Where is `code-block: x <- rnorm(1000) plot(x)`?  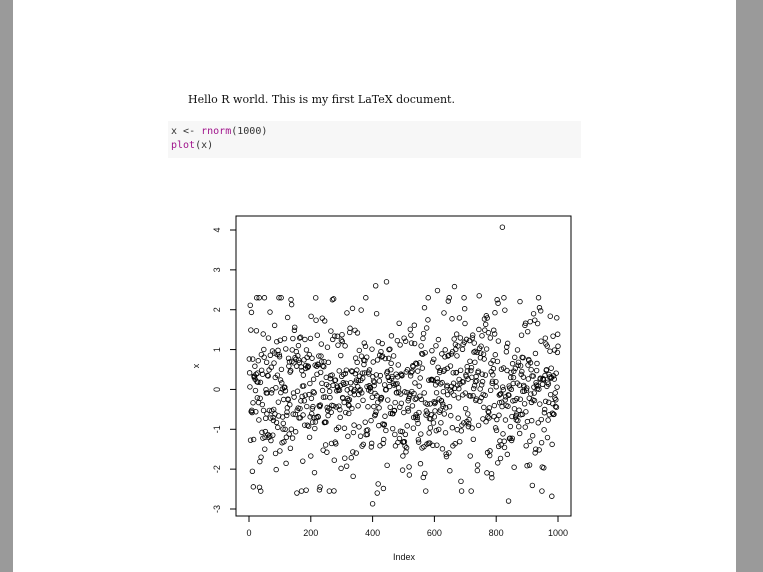 code-block: x <- rnorm(1000) plot(x) is located at coordinates (374, 139).